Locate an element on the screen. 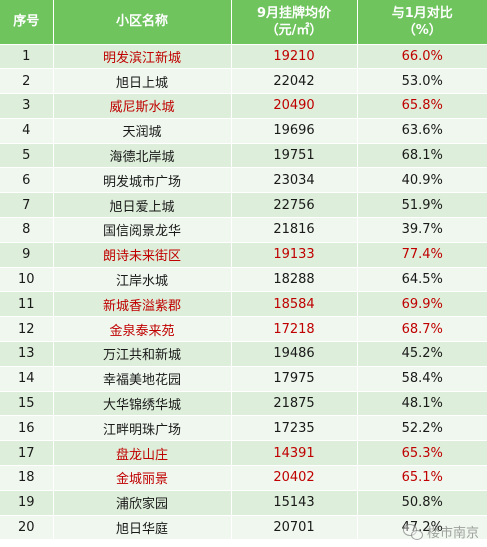 The width and height of the screenshot is (487, 547). table-row: 18 金城丽景 20402 65.1% is located at coordinates (243, 478).